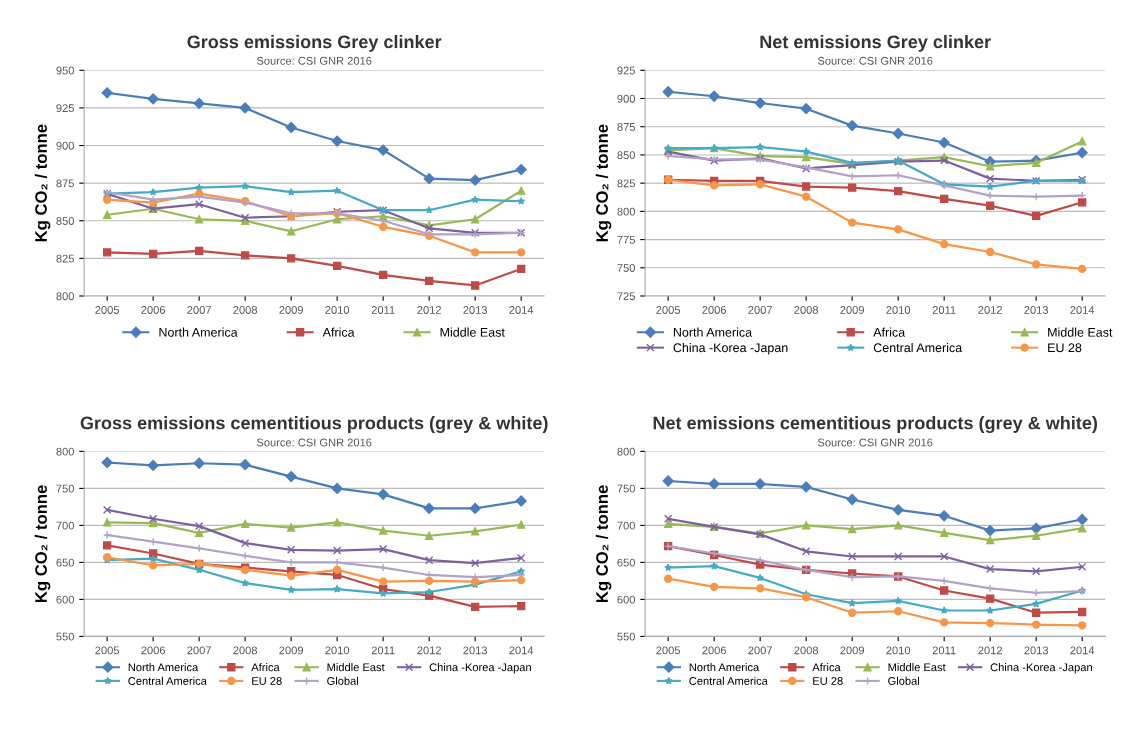 The image size is (1122, 740). Describe the element at coordinates (875, 424) in the screenshot. I see `chart-title: Net emissions cementitious products (grey & white)` at that location.